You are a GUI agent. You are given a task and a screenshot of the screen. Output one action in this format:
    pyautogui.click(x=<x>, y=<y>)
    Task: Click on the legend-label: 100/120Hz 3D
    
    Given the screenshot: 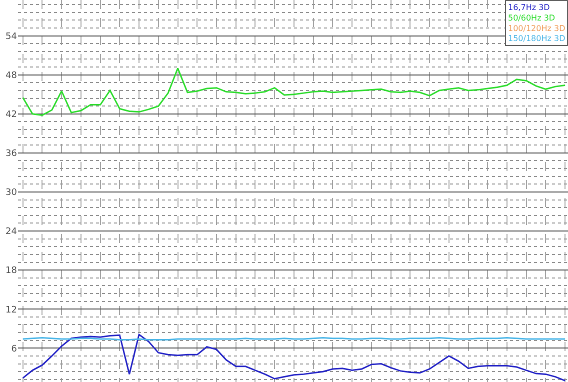 What is the action you would take?
    pyautogui.click(x=537, y=28)
    